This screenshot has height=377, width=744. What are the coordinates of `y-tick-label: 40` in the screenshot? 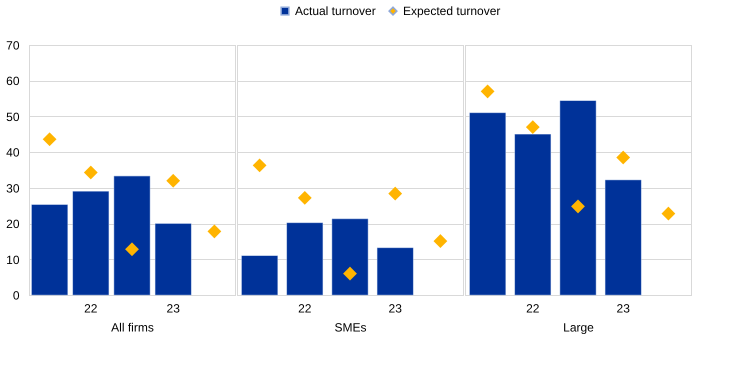 It's located at (13, 153).